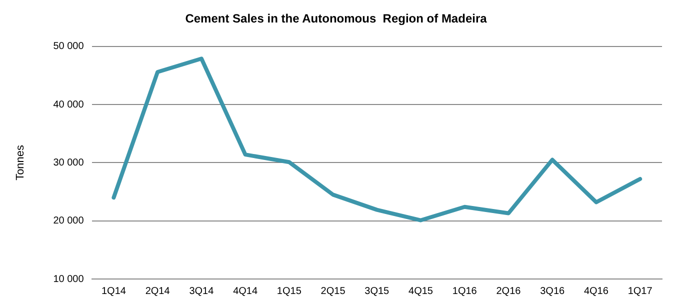 The width and height of the screenshot is (674, 307). I want to click on x-tick-label: 3Q14, so click(201, 291).